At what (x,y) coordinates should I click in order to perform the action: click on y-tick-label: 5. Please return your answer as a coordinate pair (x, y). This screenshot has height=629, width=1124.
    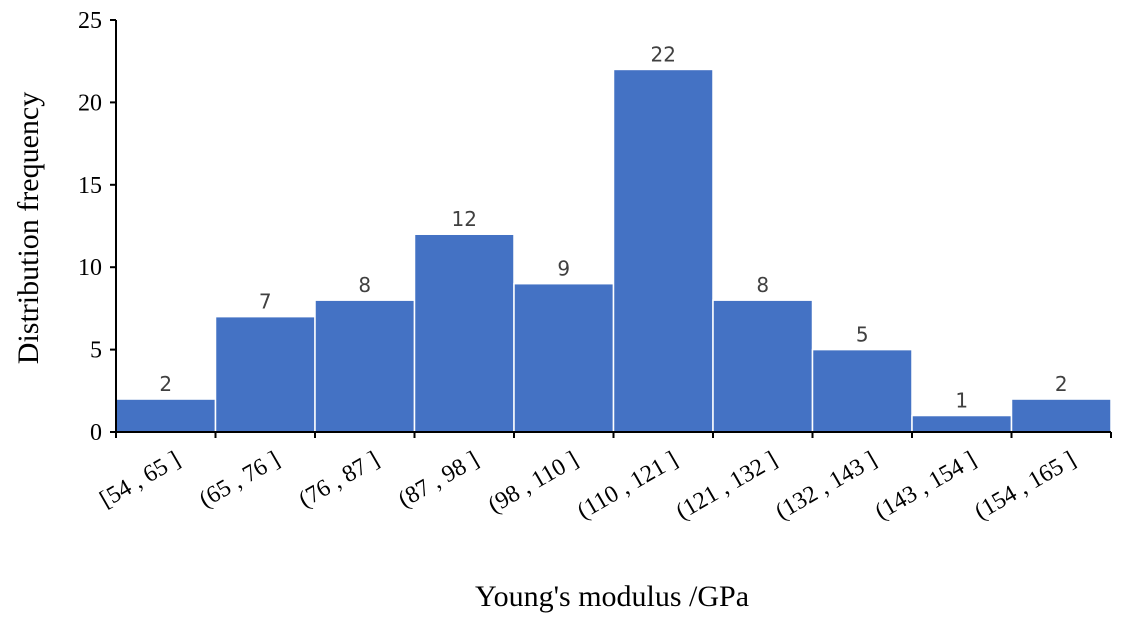
    Looking at the image, I should click on (96, 351).